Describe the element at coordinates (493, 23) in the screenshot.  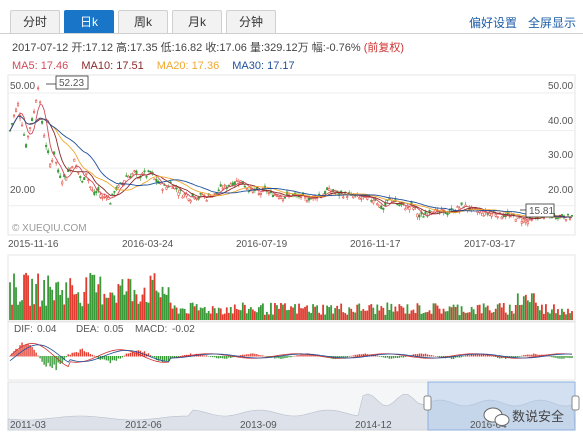
I see `preferences-link: 偏好设置` at that location.